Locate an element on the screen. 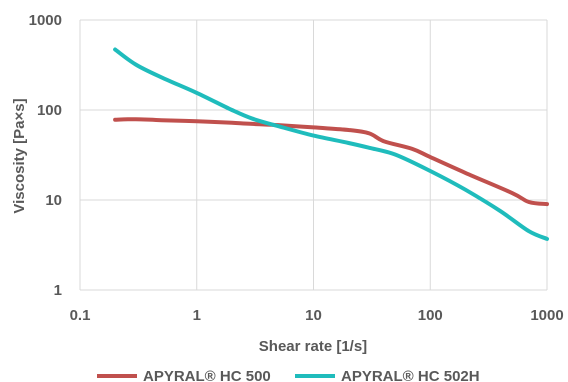 This screenshot has height=382, width=568. legend-label-2: APYRAL® HC 502H is located at coordinates (410, 375).